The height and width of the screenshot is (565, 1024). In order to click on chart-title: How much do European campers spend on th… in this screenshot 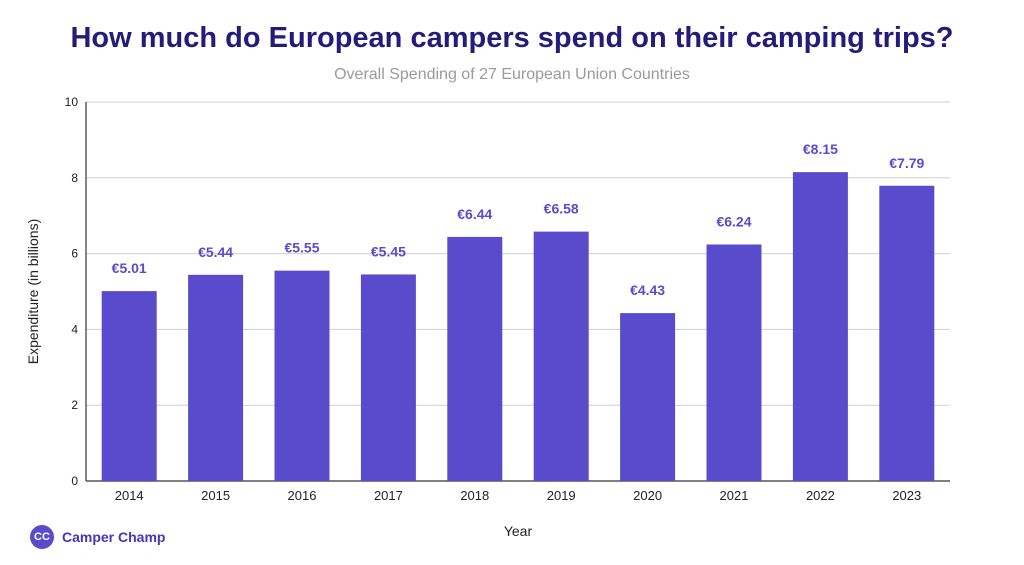, I will do `click(512, 38)`.